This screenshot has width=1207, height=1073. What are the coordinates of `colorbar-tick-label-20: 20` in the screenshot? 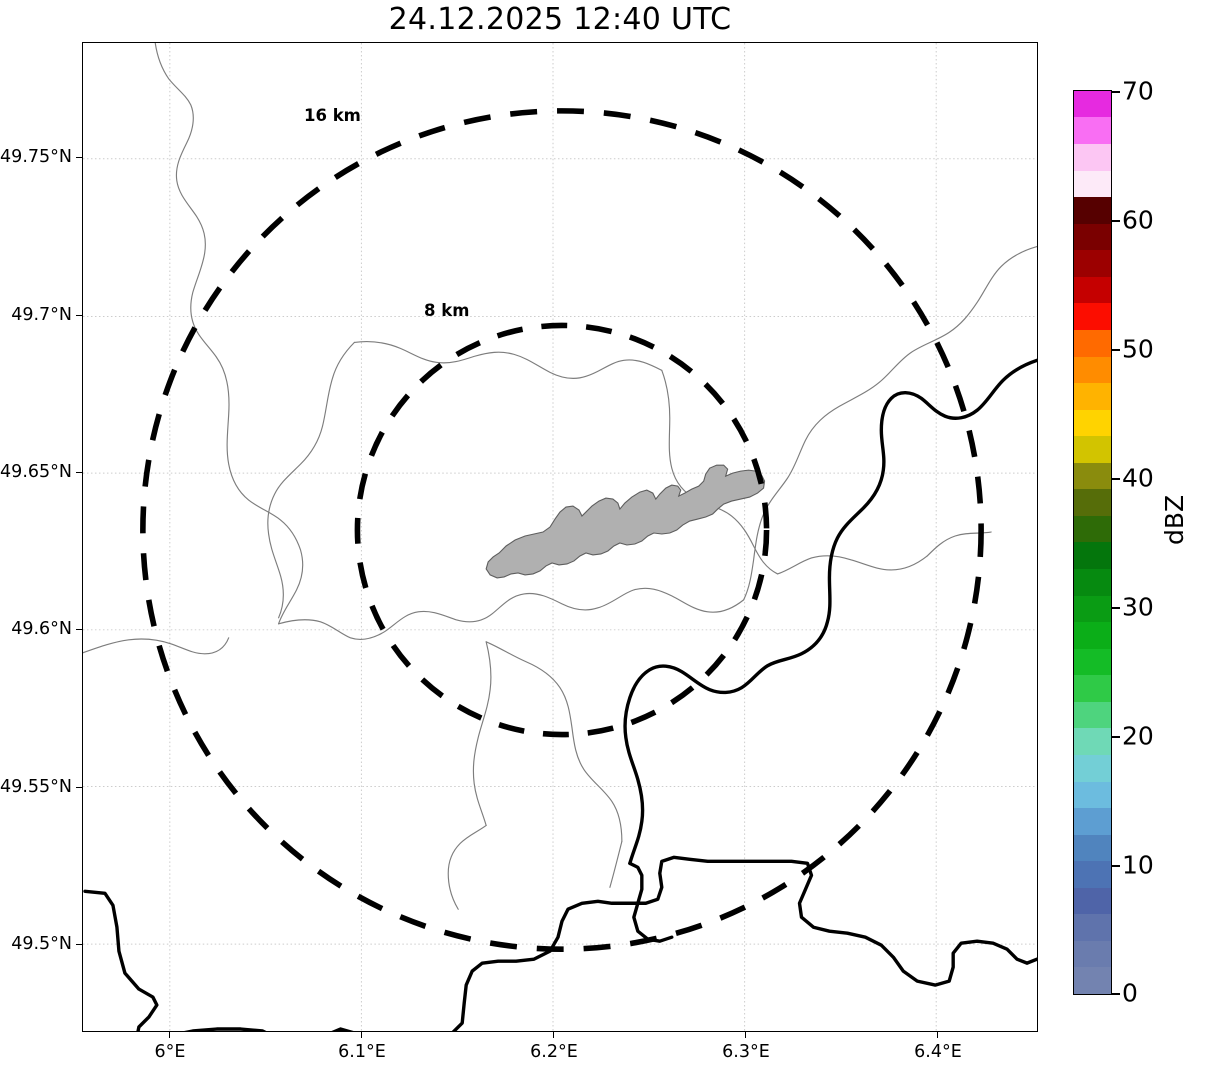 It's located at (1138, 736).